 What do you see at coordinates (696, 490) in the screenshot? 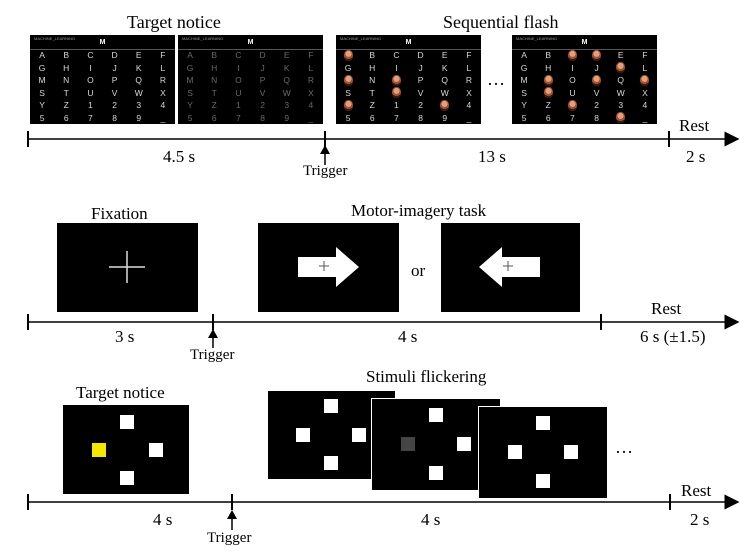
I see `rest-label-3: Rest` at bounding box center [696, 490].